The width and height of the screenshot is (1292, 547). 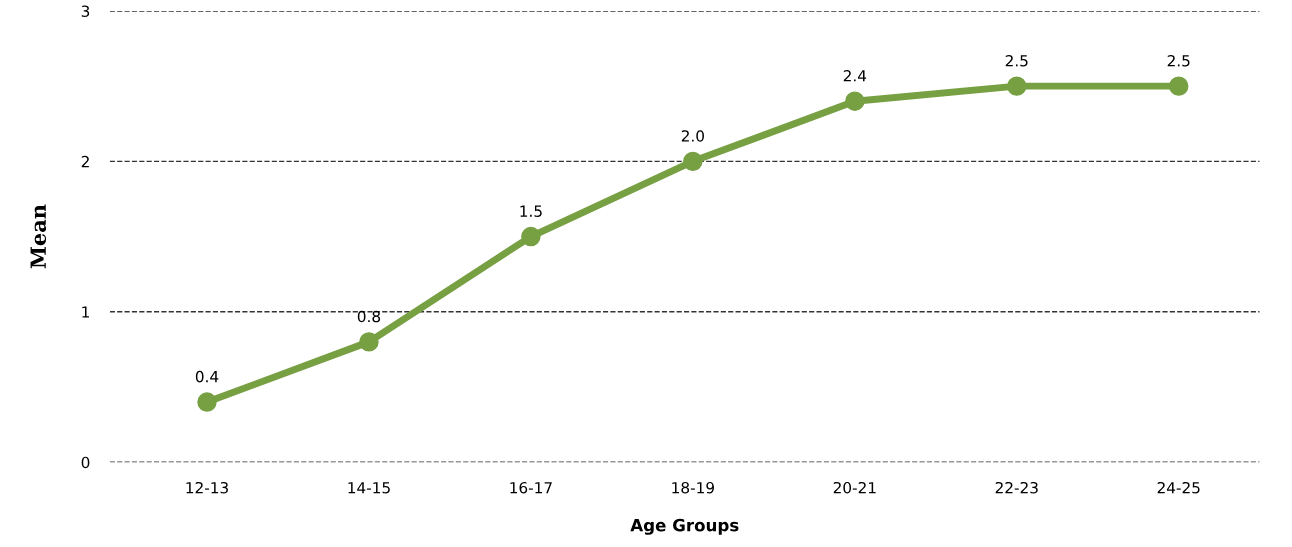 I want to click on x-tick-label: 20-21, so click(x=854, y=487).